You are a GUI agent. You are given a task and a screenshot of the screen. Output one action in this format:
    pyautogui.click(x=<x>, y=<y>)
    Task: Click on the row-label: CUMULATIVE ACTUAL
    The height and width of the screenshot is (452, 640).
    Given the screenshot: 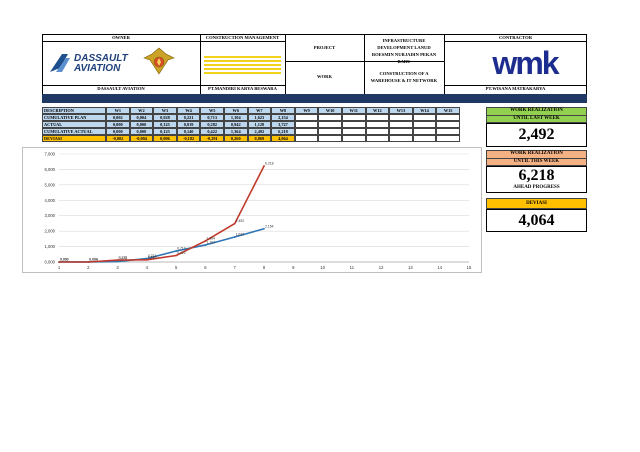 What is the action you would take?
    pyautogui.click(x=74, y=131)
    